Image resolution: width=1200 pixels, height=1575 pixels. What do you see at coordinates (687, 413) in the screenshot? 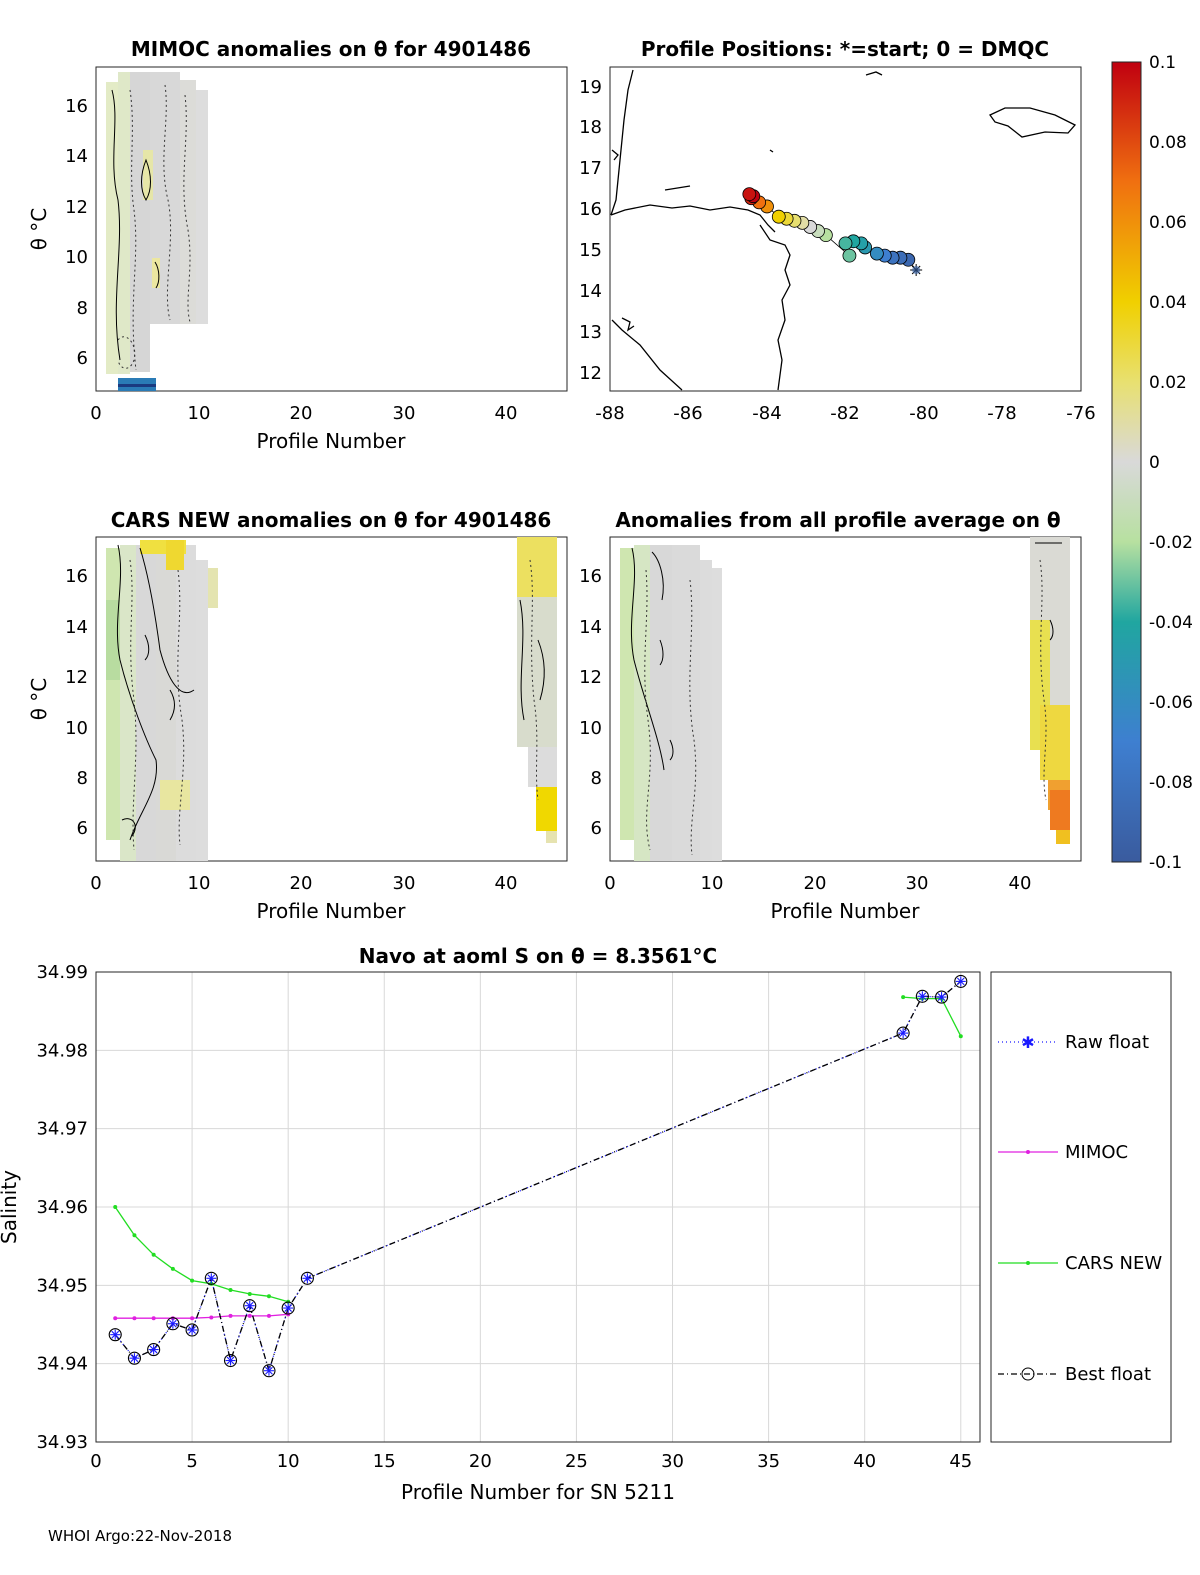
I see `svg-text: -86` at bounding box center [687, 413].